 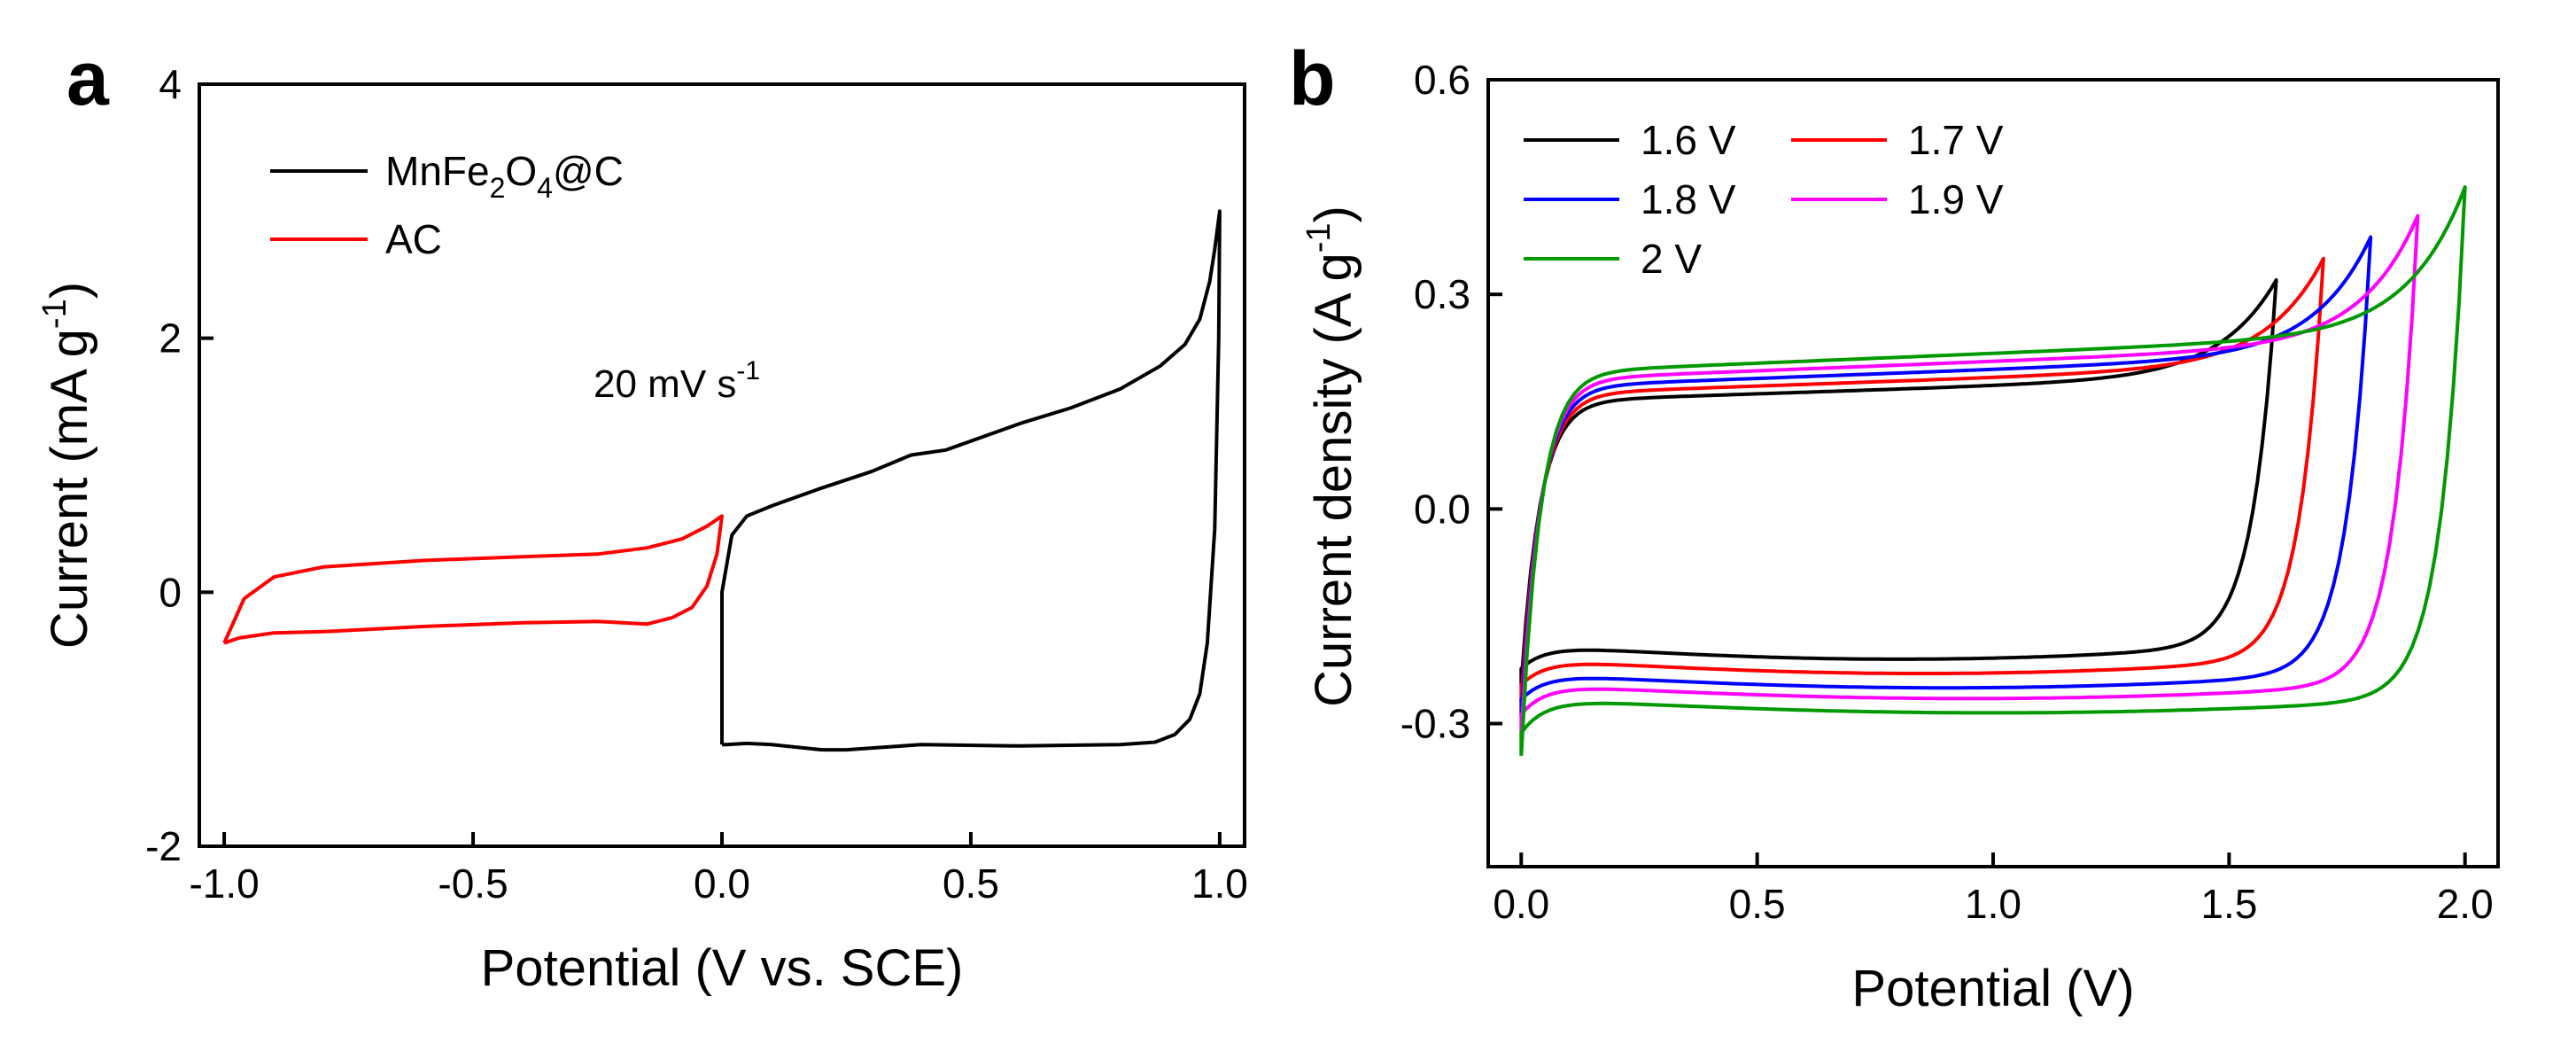 I want to click on panel-b-x-axis-label: Potential (V), so click(x=1992, y=988).